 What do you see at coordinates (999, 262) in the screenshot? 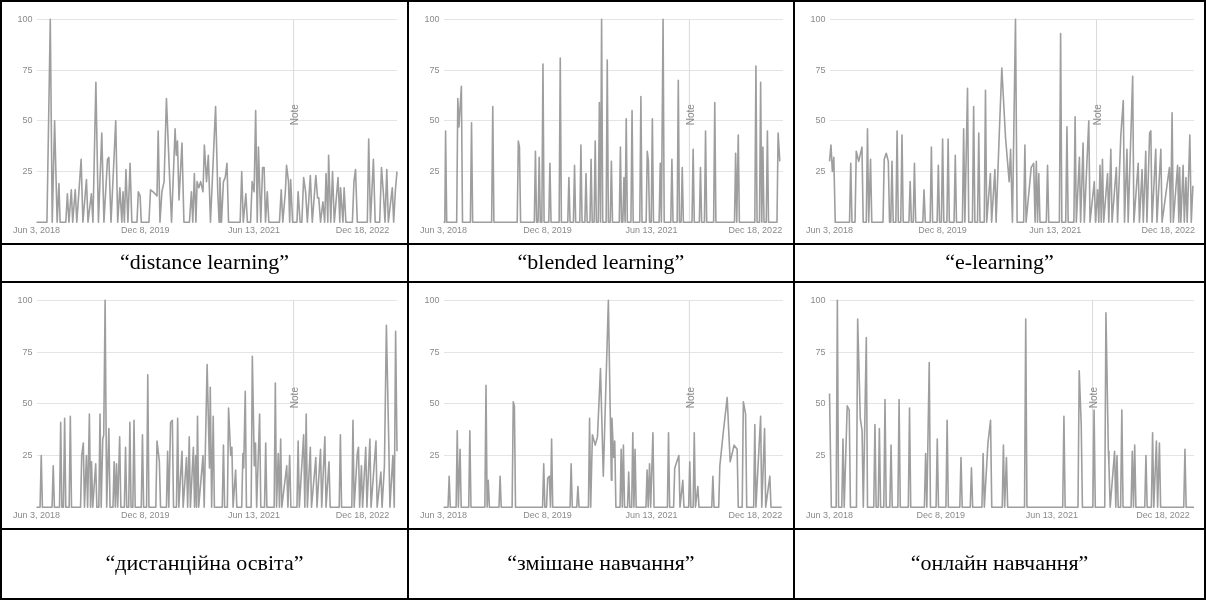
I see `text: “e-learning”` at bounding box center [999, 262].